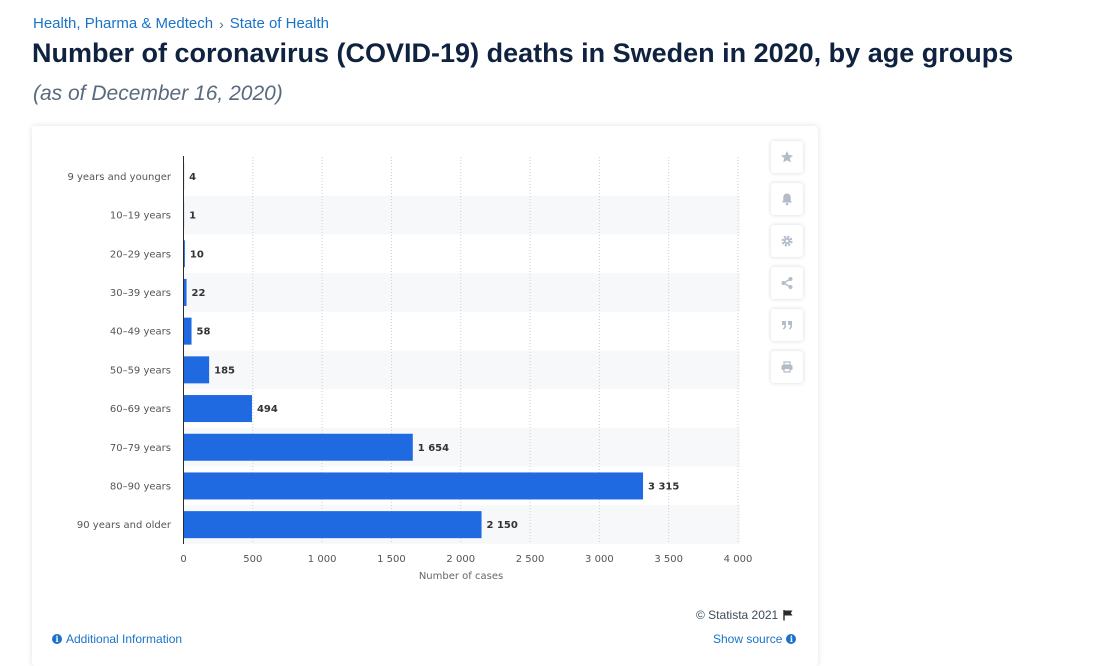  Describe the element at coordinates (192, 177) in the screenshot. I see `value-label: 4` at that location.